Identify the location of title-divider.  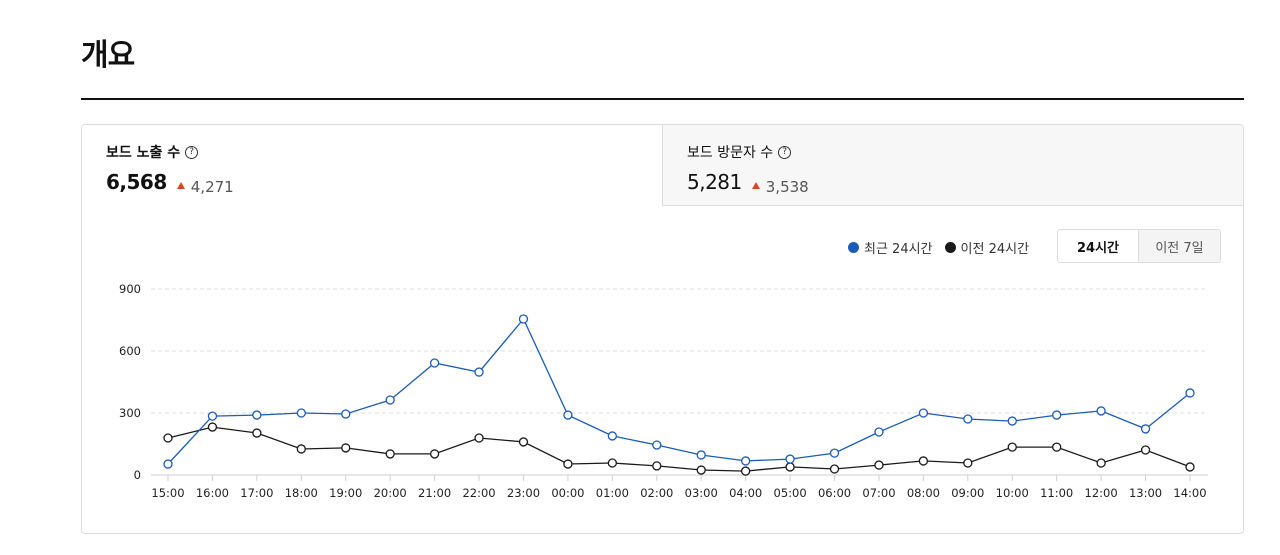
(662, 99).